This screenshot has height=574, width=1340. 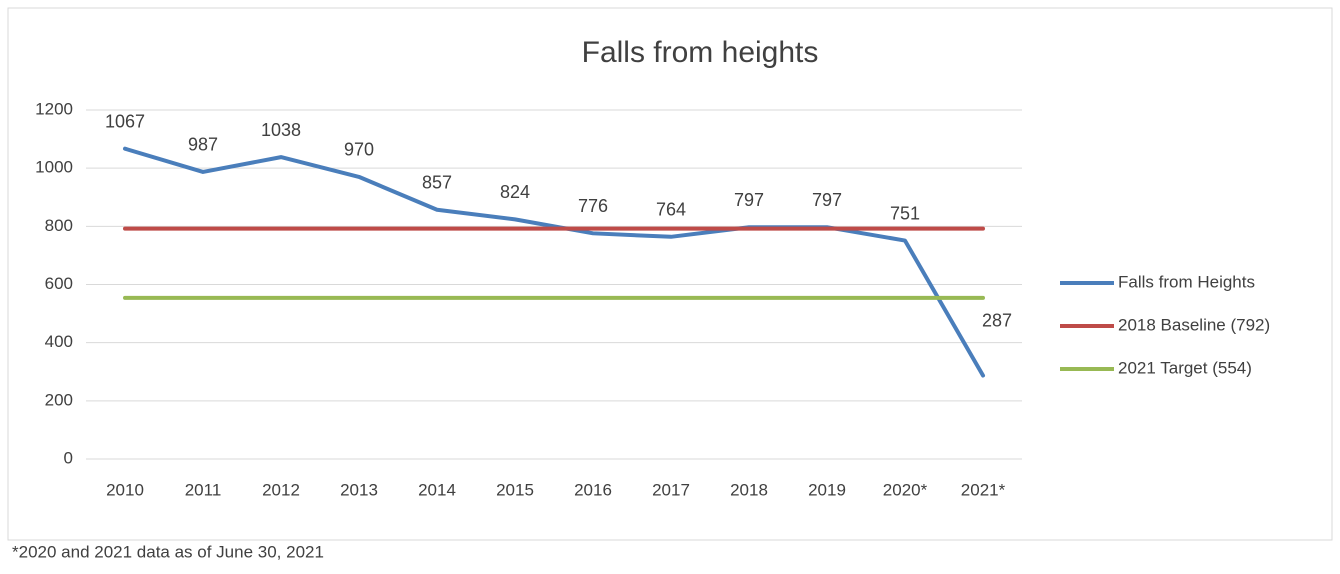 I want to click on y-tick-label: 600, so click(x=59, y=283).